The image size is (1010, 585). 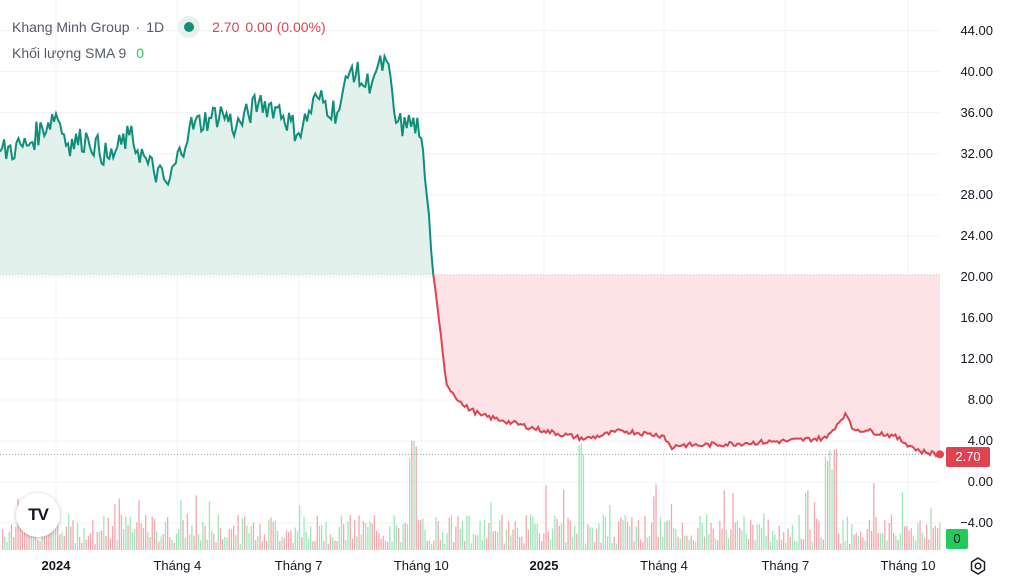 I want to click on chart-legend-volume: Khối lượng SMA 9 0, so click(x=78, y=53).